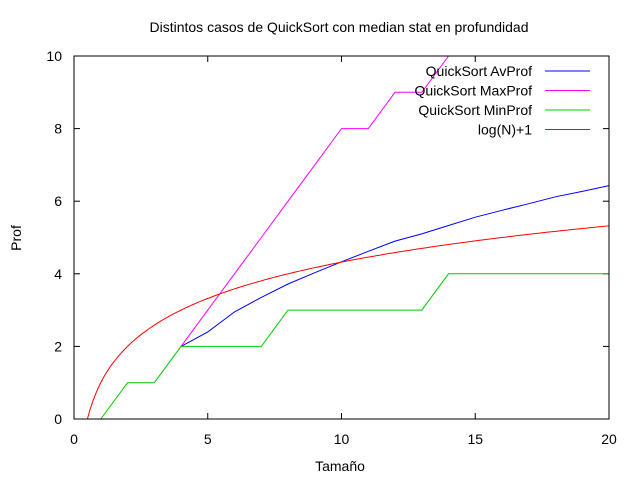 This screenshot has height=480, width=640. What do you see at coordinates (58, 201) in the screenshot?
I see `y-tick-label: 6` at bounding box center [58, 201].